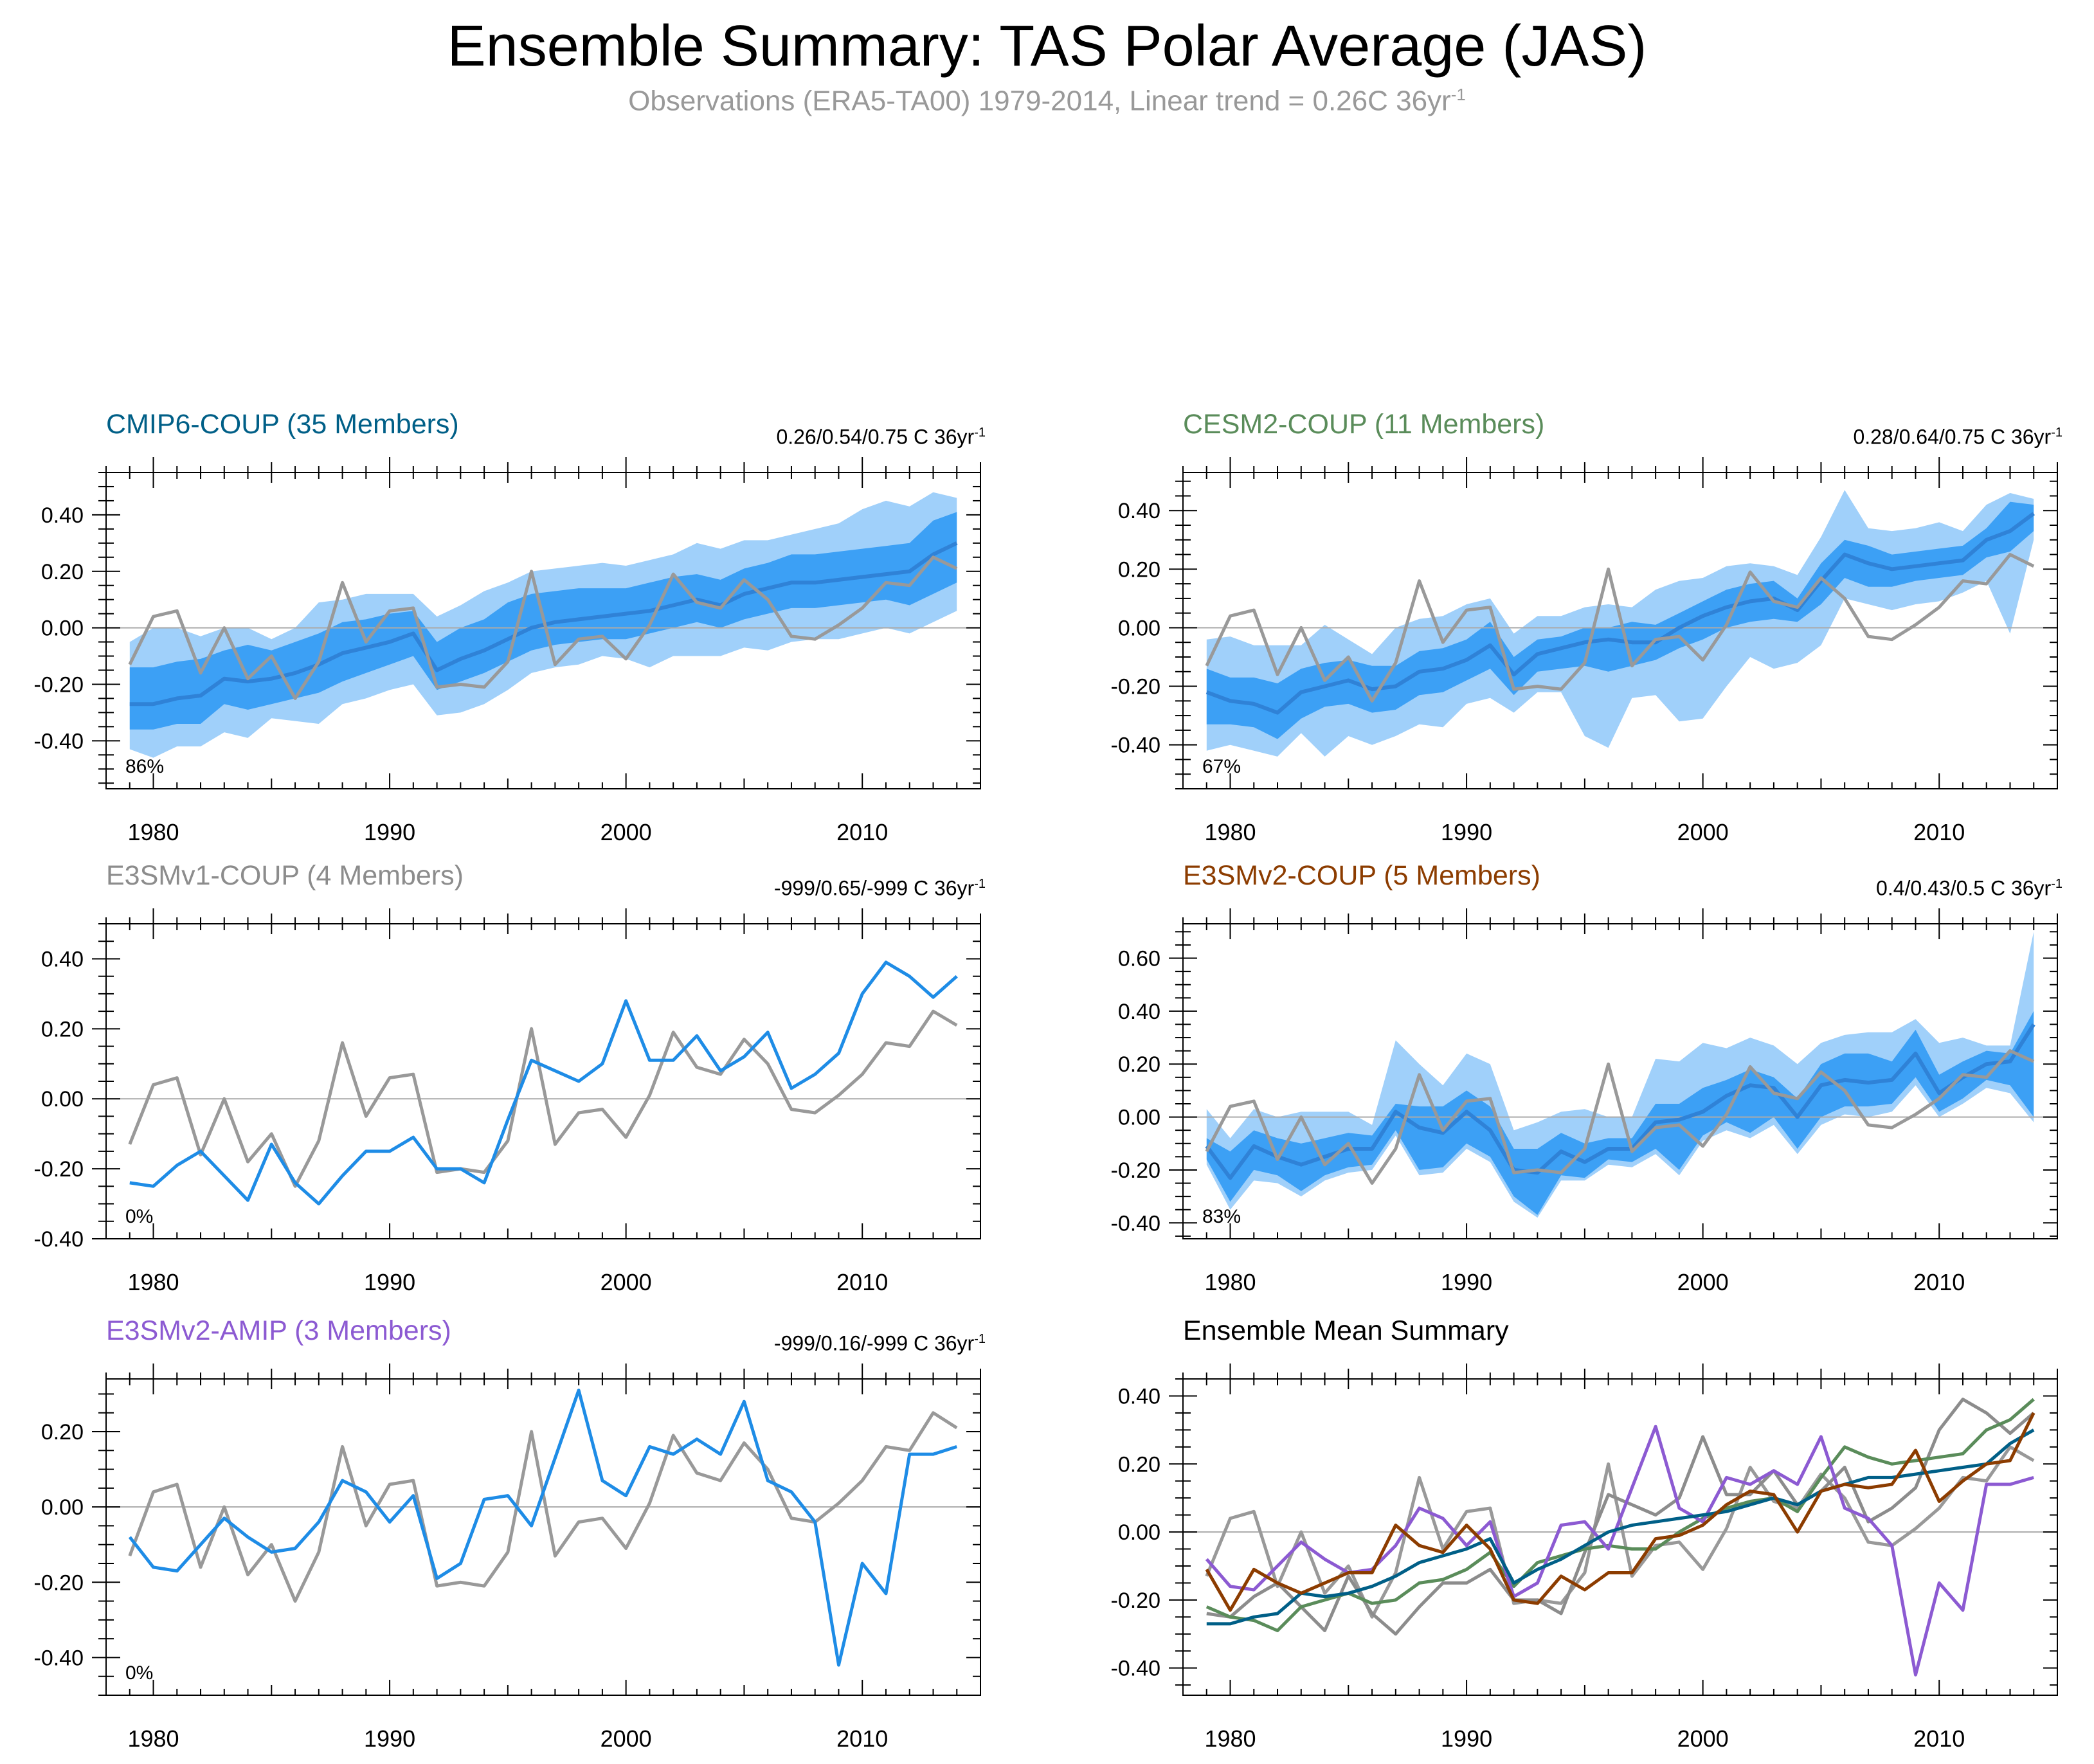 This screenshot has width=2094, height=1764. Describe the element at coordinates (389, 1739) in the screenshot. I see `amip-xtick-label: 1990` at that location.